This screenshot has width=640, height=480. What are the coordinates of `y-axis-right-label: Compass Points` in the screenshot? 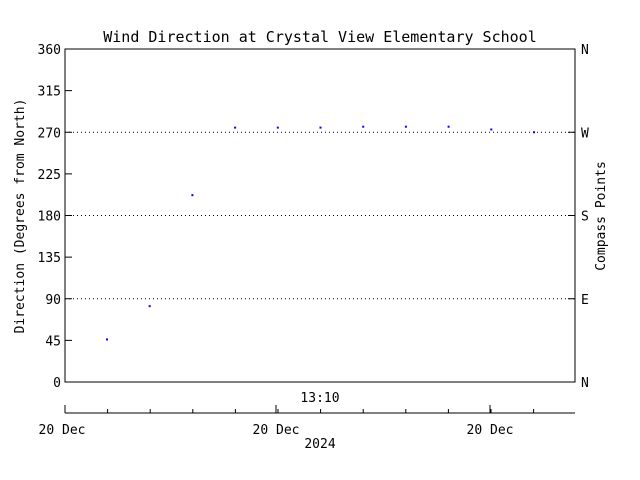 It's located at (601, 216).